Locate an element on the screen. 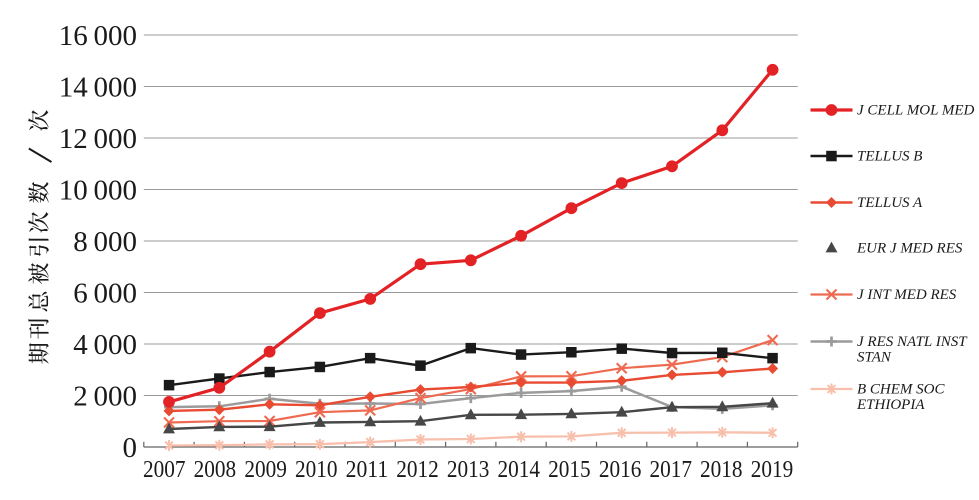  svg-text: STAN is located at coordinates (874, 357).